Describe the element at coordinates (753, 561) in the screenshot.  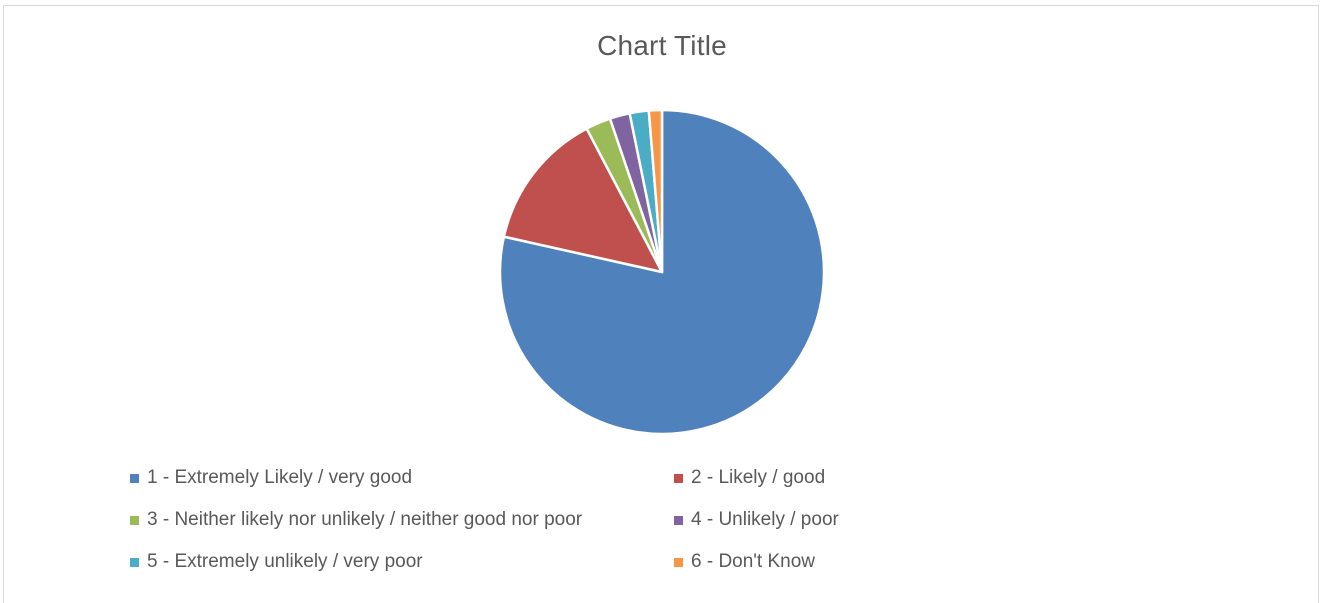
I see `legend-label-6: 6 - Don't Know` at that location.